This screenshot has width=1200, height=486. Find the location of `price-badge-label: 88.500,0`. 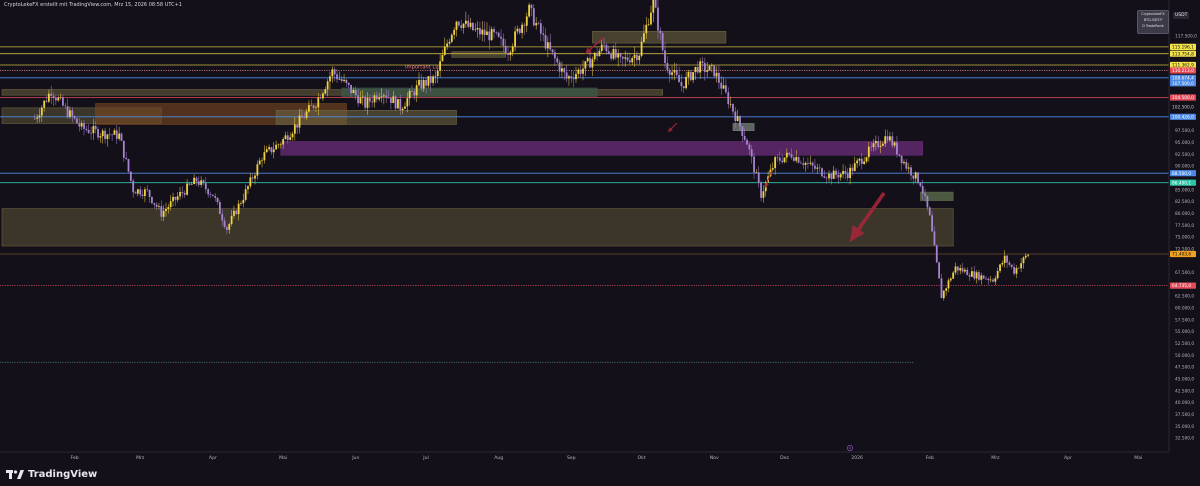

price-badge-label: 88.500,0 is located at coordinates (1181, 174).